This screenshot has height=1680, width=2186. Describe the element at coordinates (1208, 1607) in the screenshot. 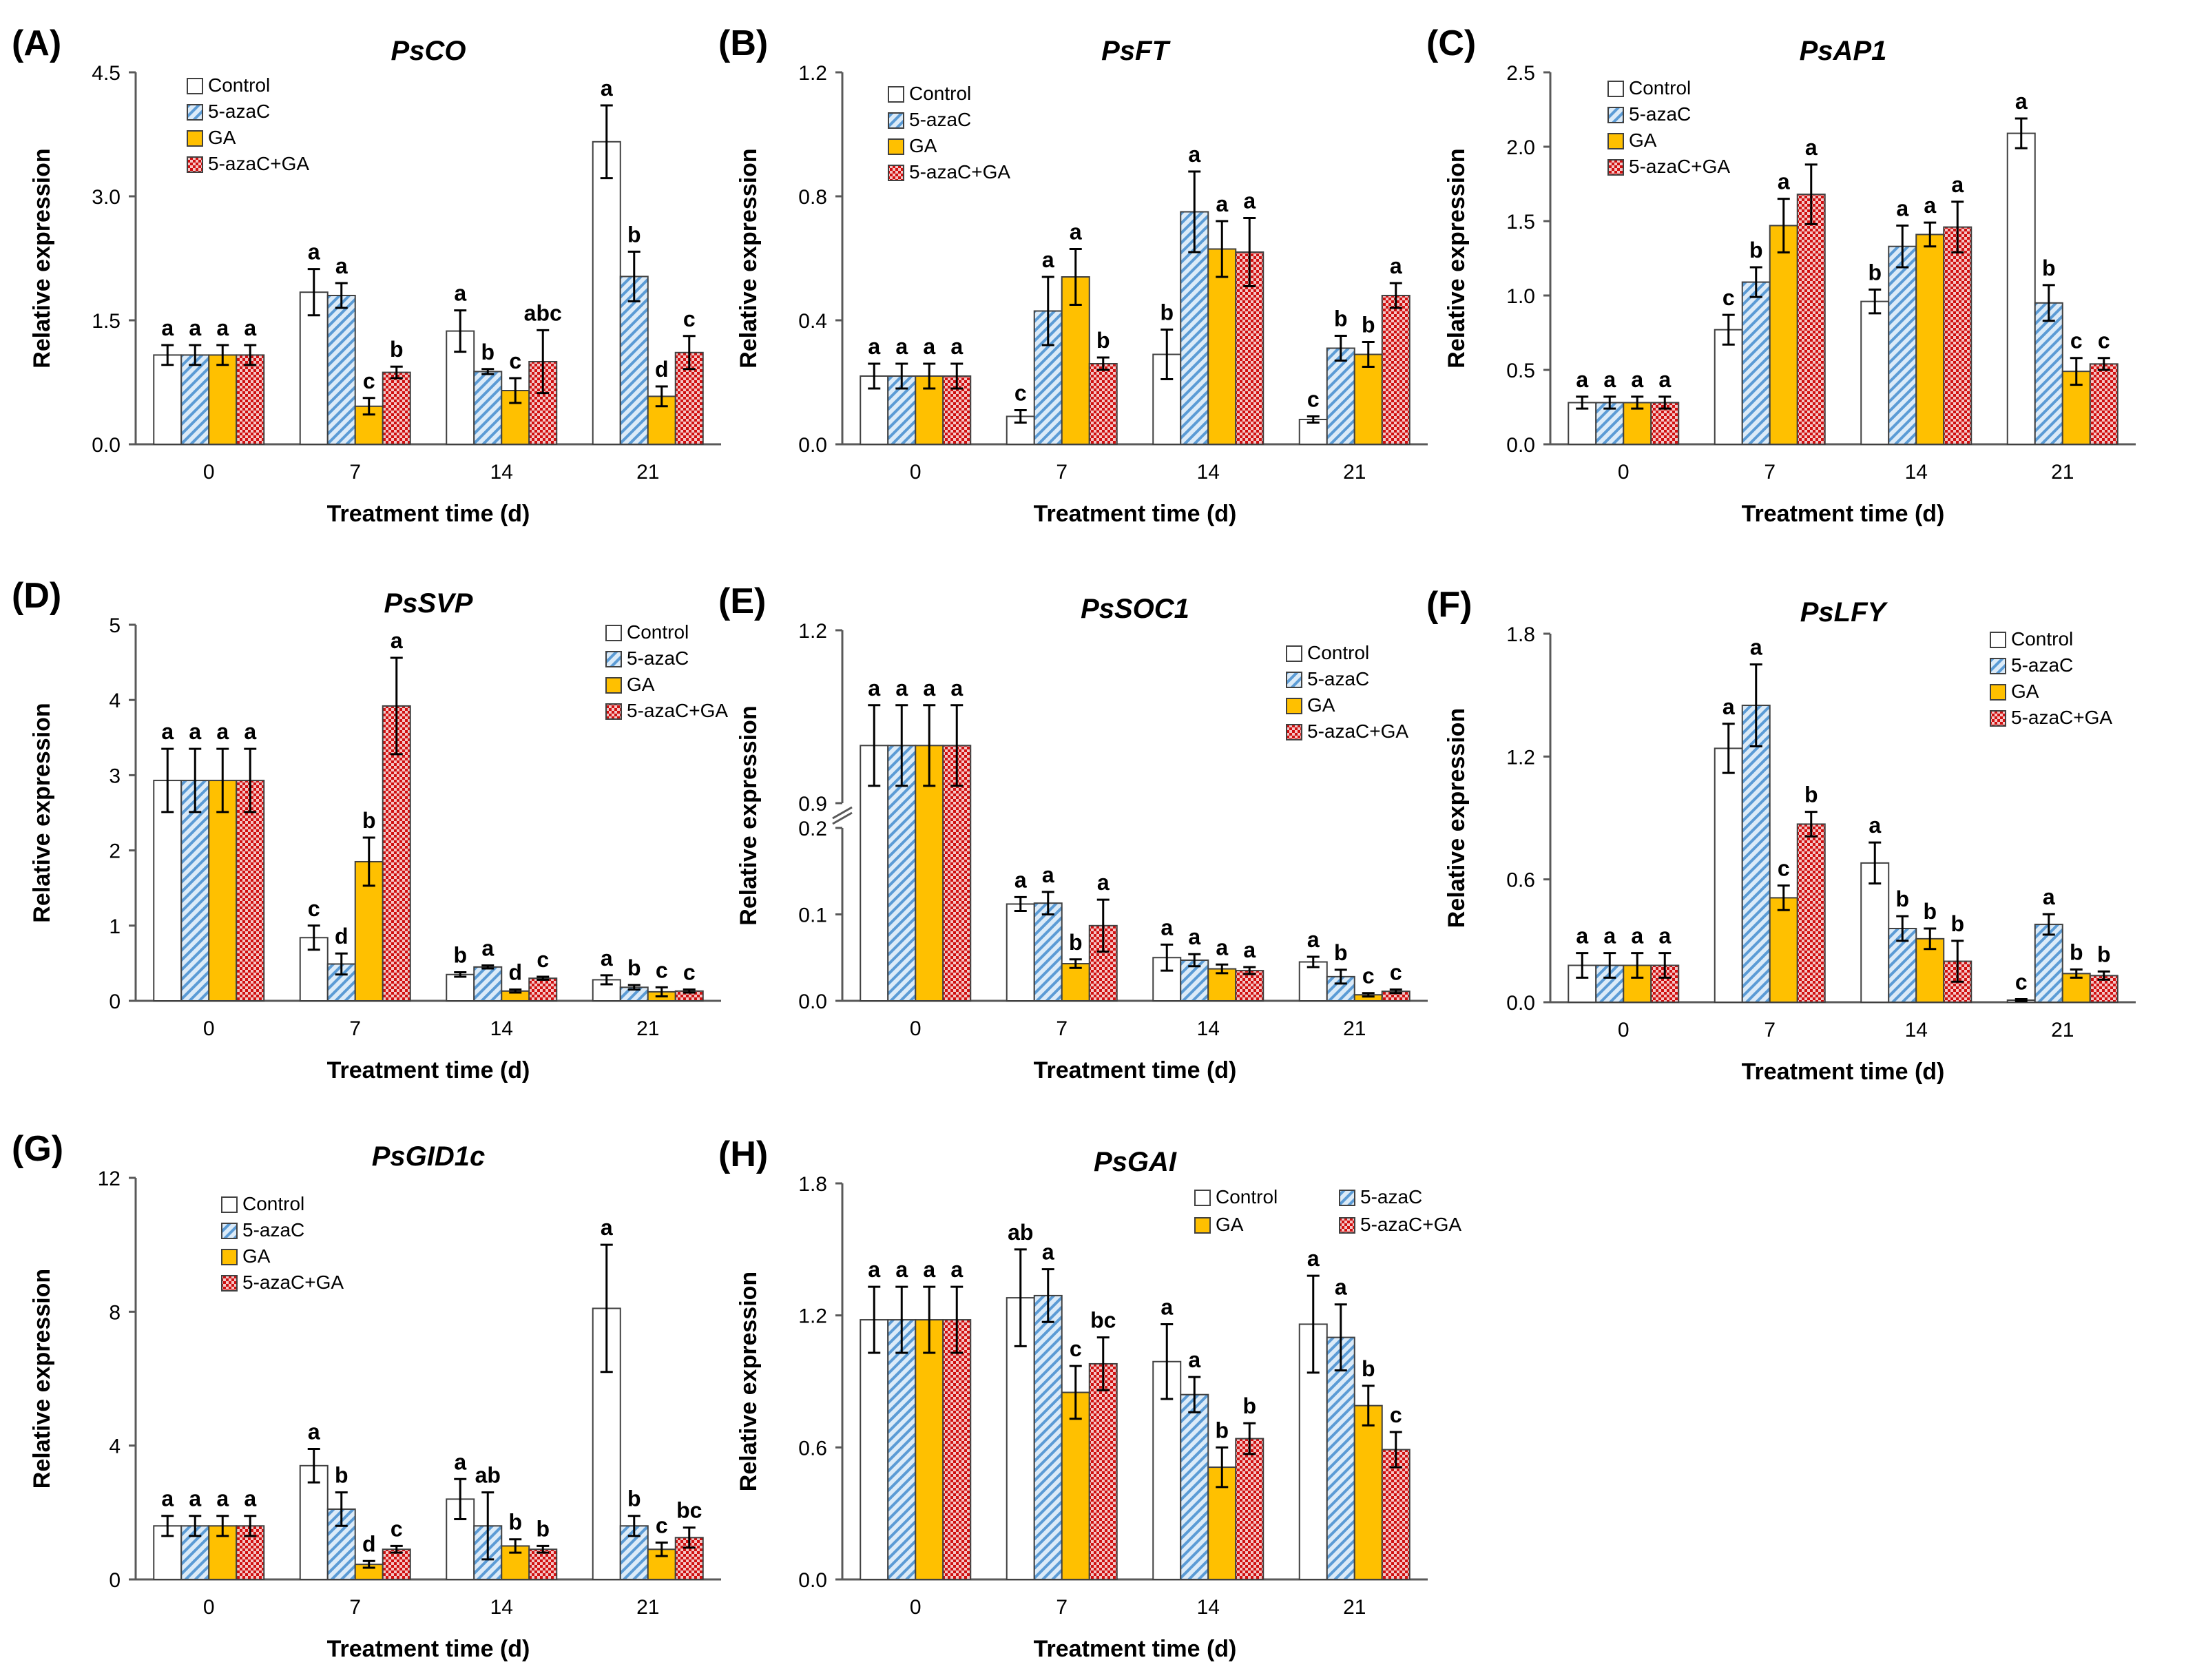

I see `x-tick-label-psgai: 14` at that location.